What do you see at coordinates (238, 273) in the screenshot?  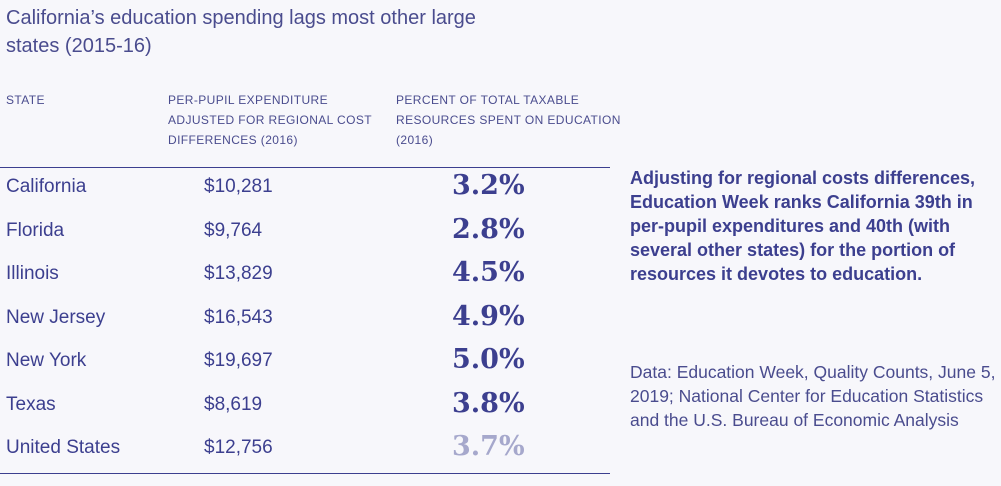 I see `per-pupil-cell: $13,829` at bounding box center [238, 273].